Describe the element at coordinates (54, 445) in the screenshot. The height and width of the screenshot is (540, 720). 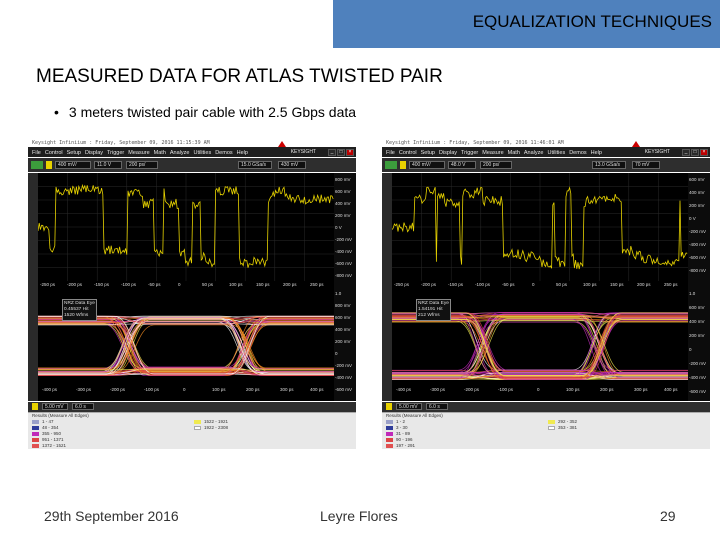
I see `legend-range: 1372 - 1521` at that location.